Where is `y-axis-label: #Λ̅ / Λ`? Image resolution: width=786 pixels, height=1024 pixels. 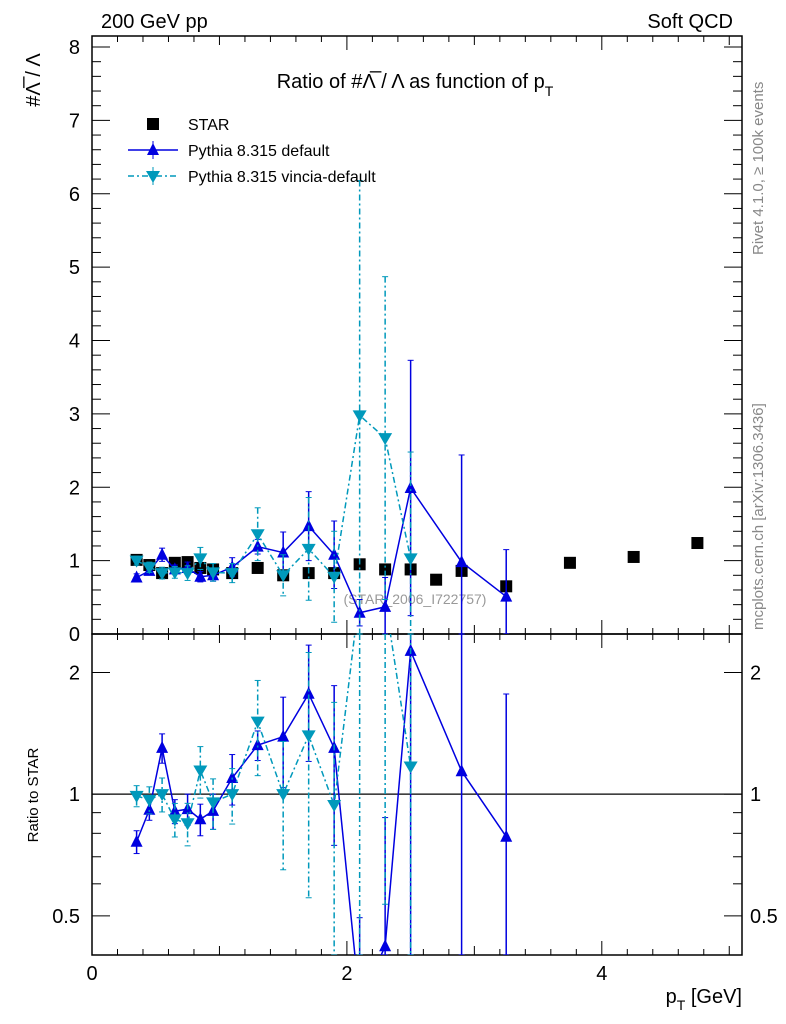 y-axis-label: #Λ̅ / Λ is located at coordinates (33, 80).